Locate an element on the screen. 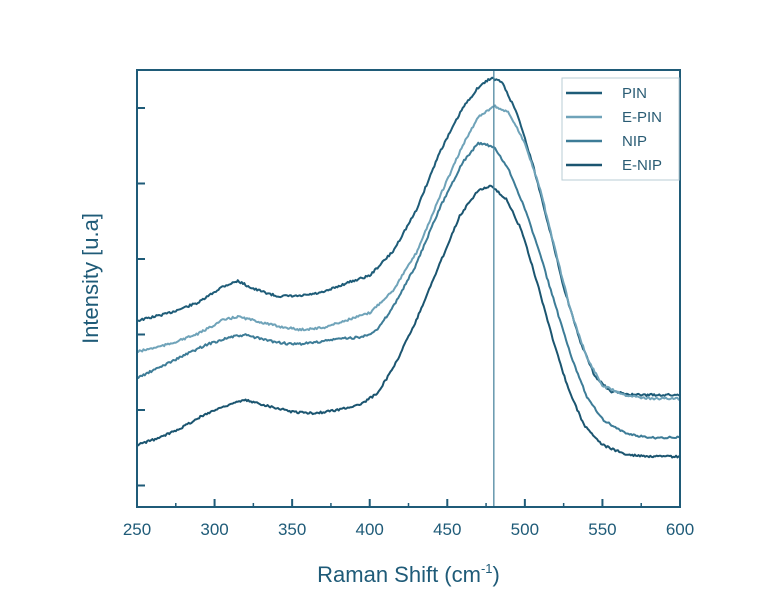 This screenshot has width=778, height=603. x-tick-label: 450 is located at coordinates (447, 529).